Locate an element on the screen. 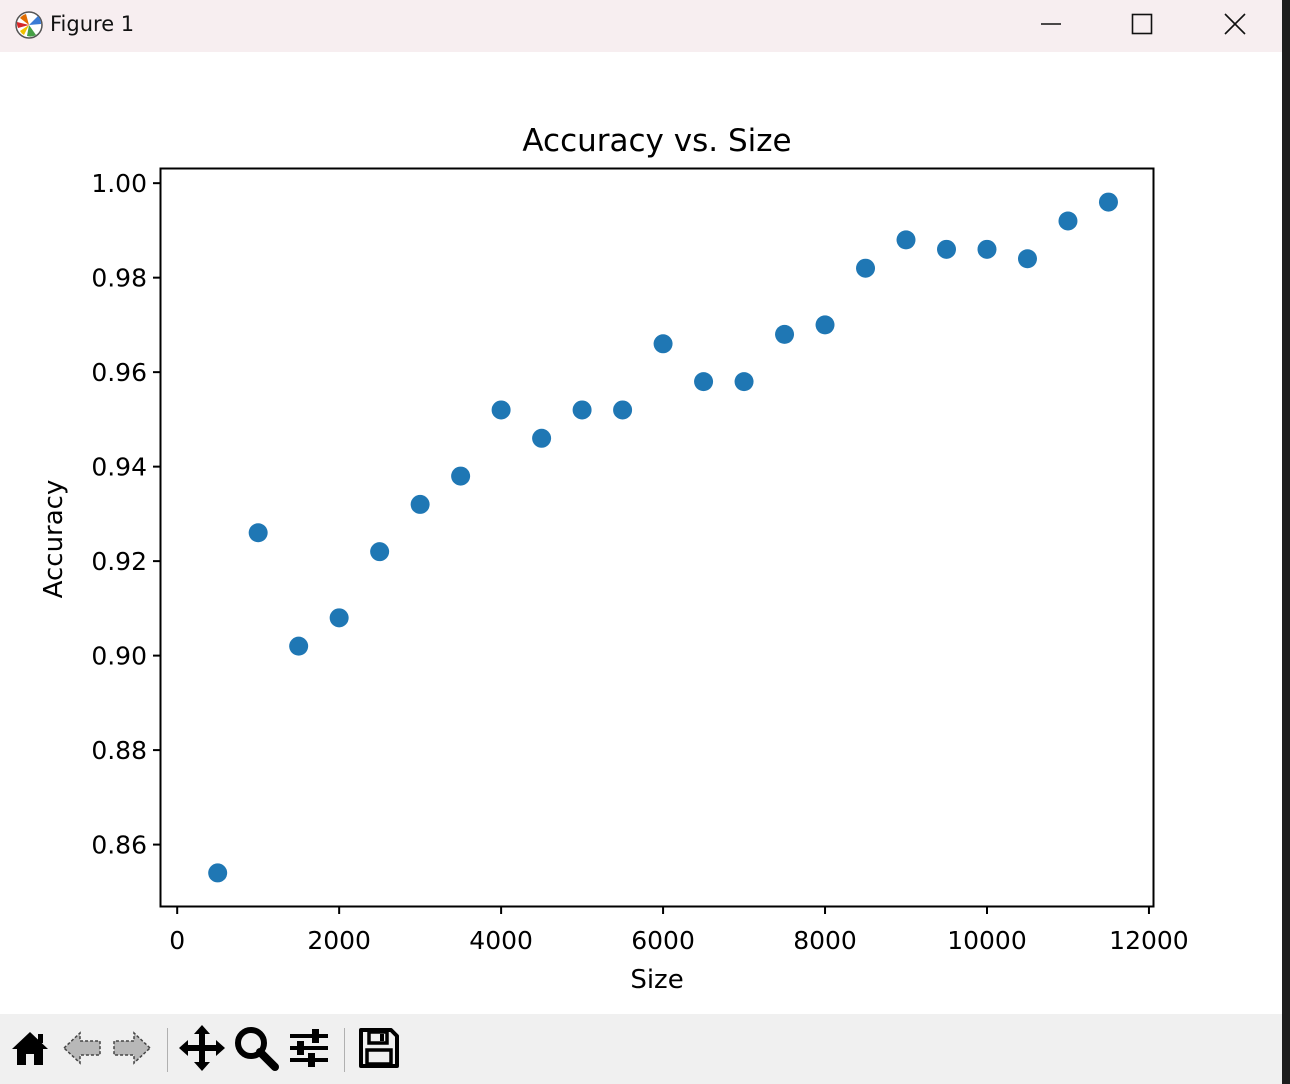  forward-arrow-icon is located at coordinates (132, 1048).